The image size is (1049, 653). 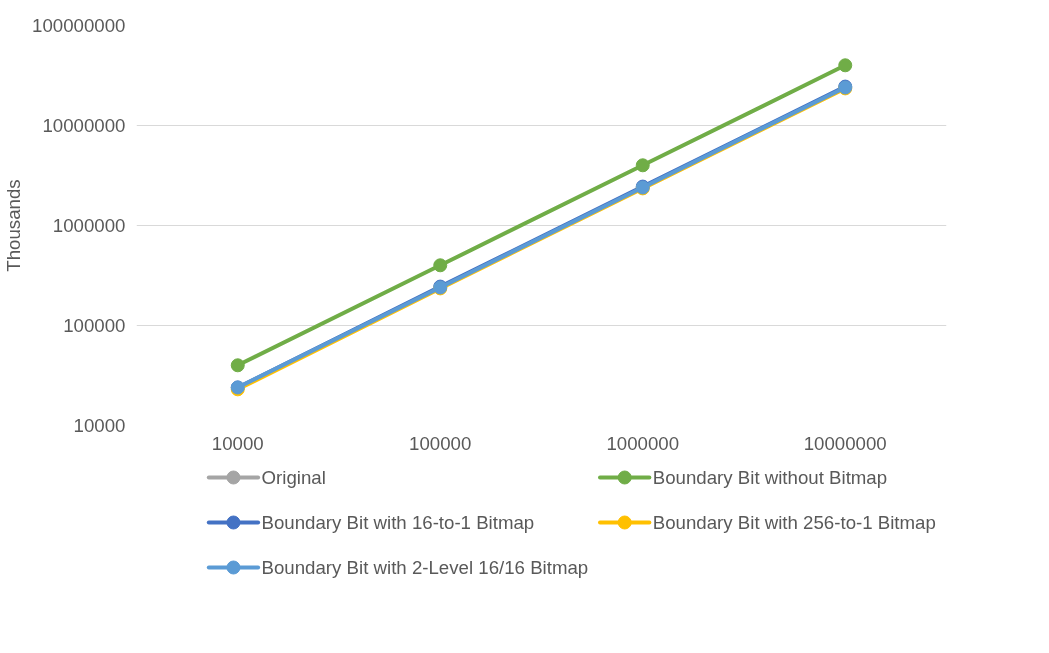 What do you see at coordinates (94, 325) in the screenshot?
I see `y-tick-label: 100000` at bounding box center [94, 325].